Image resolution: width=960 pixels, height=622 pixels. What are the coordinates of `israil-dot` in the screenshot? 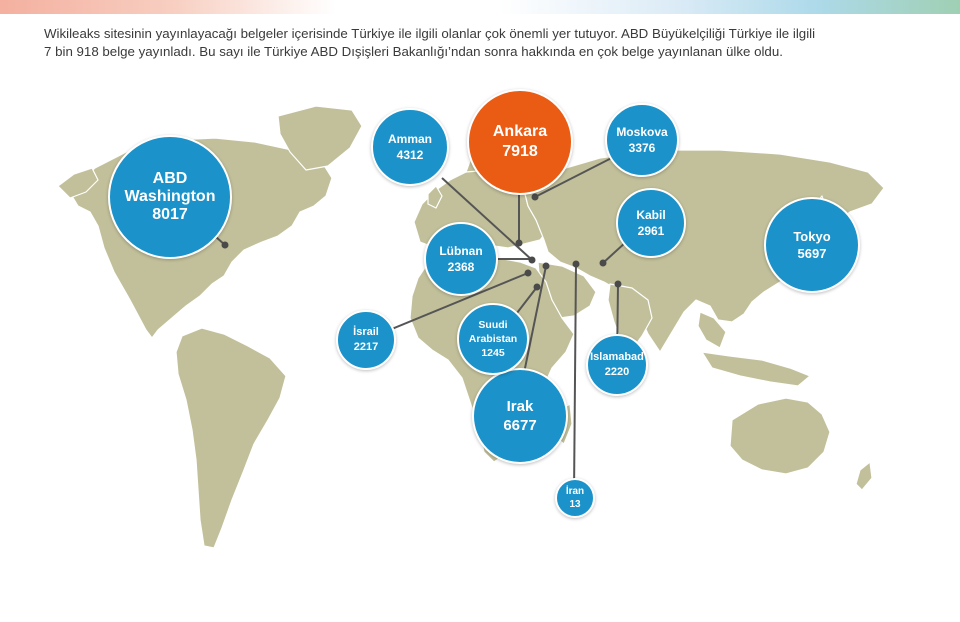 It's located at (528, 273).